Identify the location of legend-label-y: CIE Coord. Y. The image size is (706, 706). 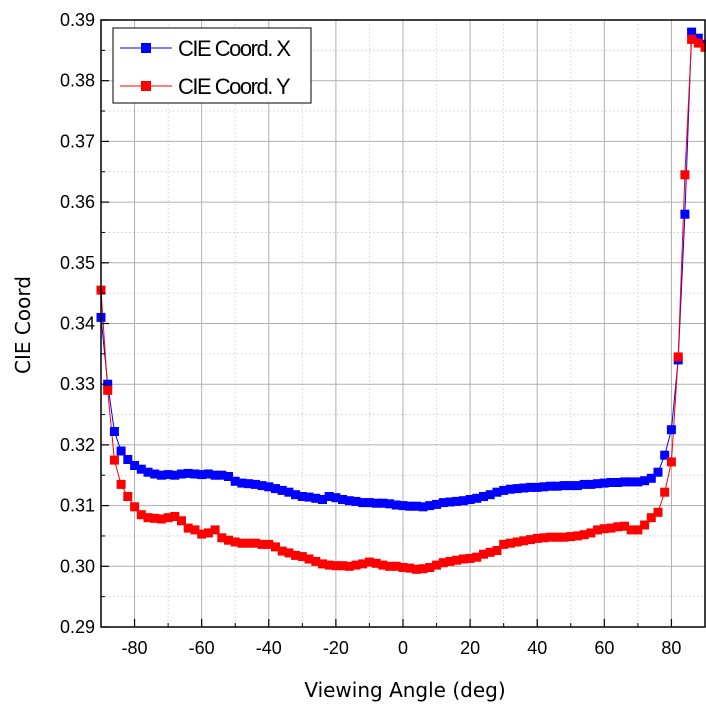
(234, 86).